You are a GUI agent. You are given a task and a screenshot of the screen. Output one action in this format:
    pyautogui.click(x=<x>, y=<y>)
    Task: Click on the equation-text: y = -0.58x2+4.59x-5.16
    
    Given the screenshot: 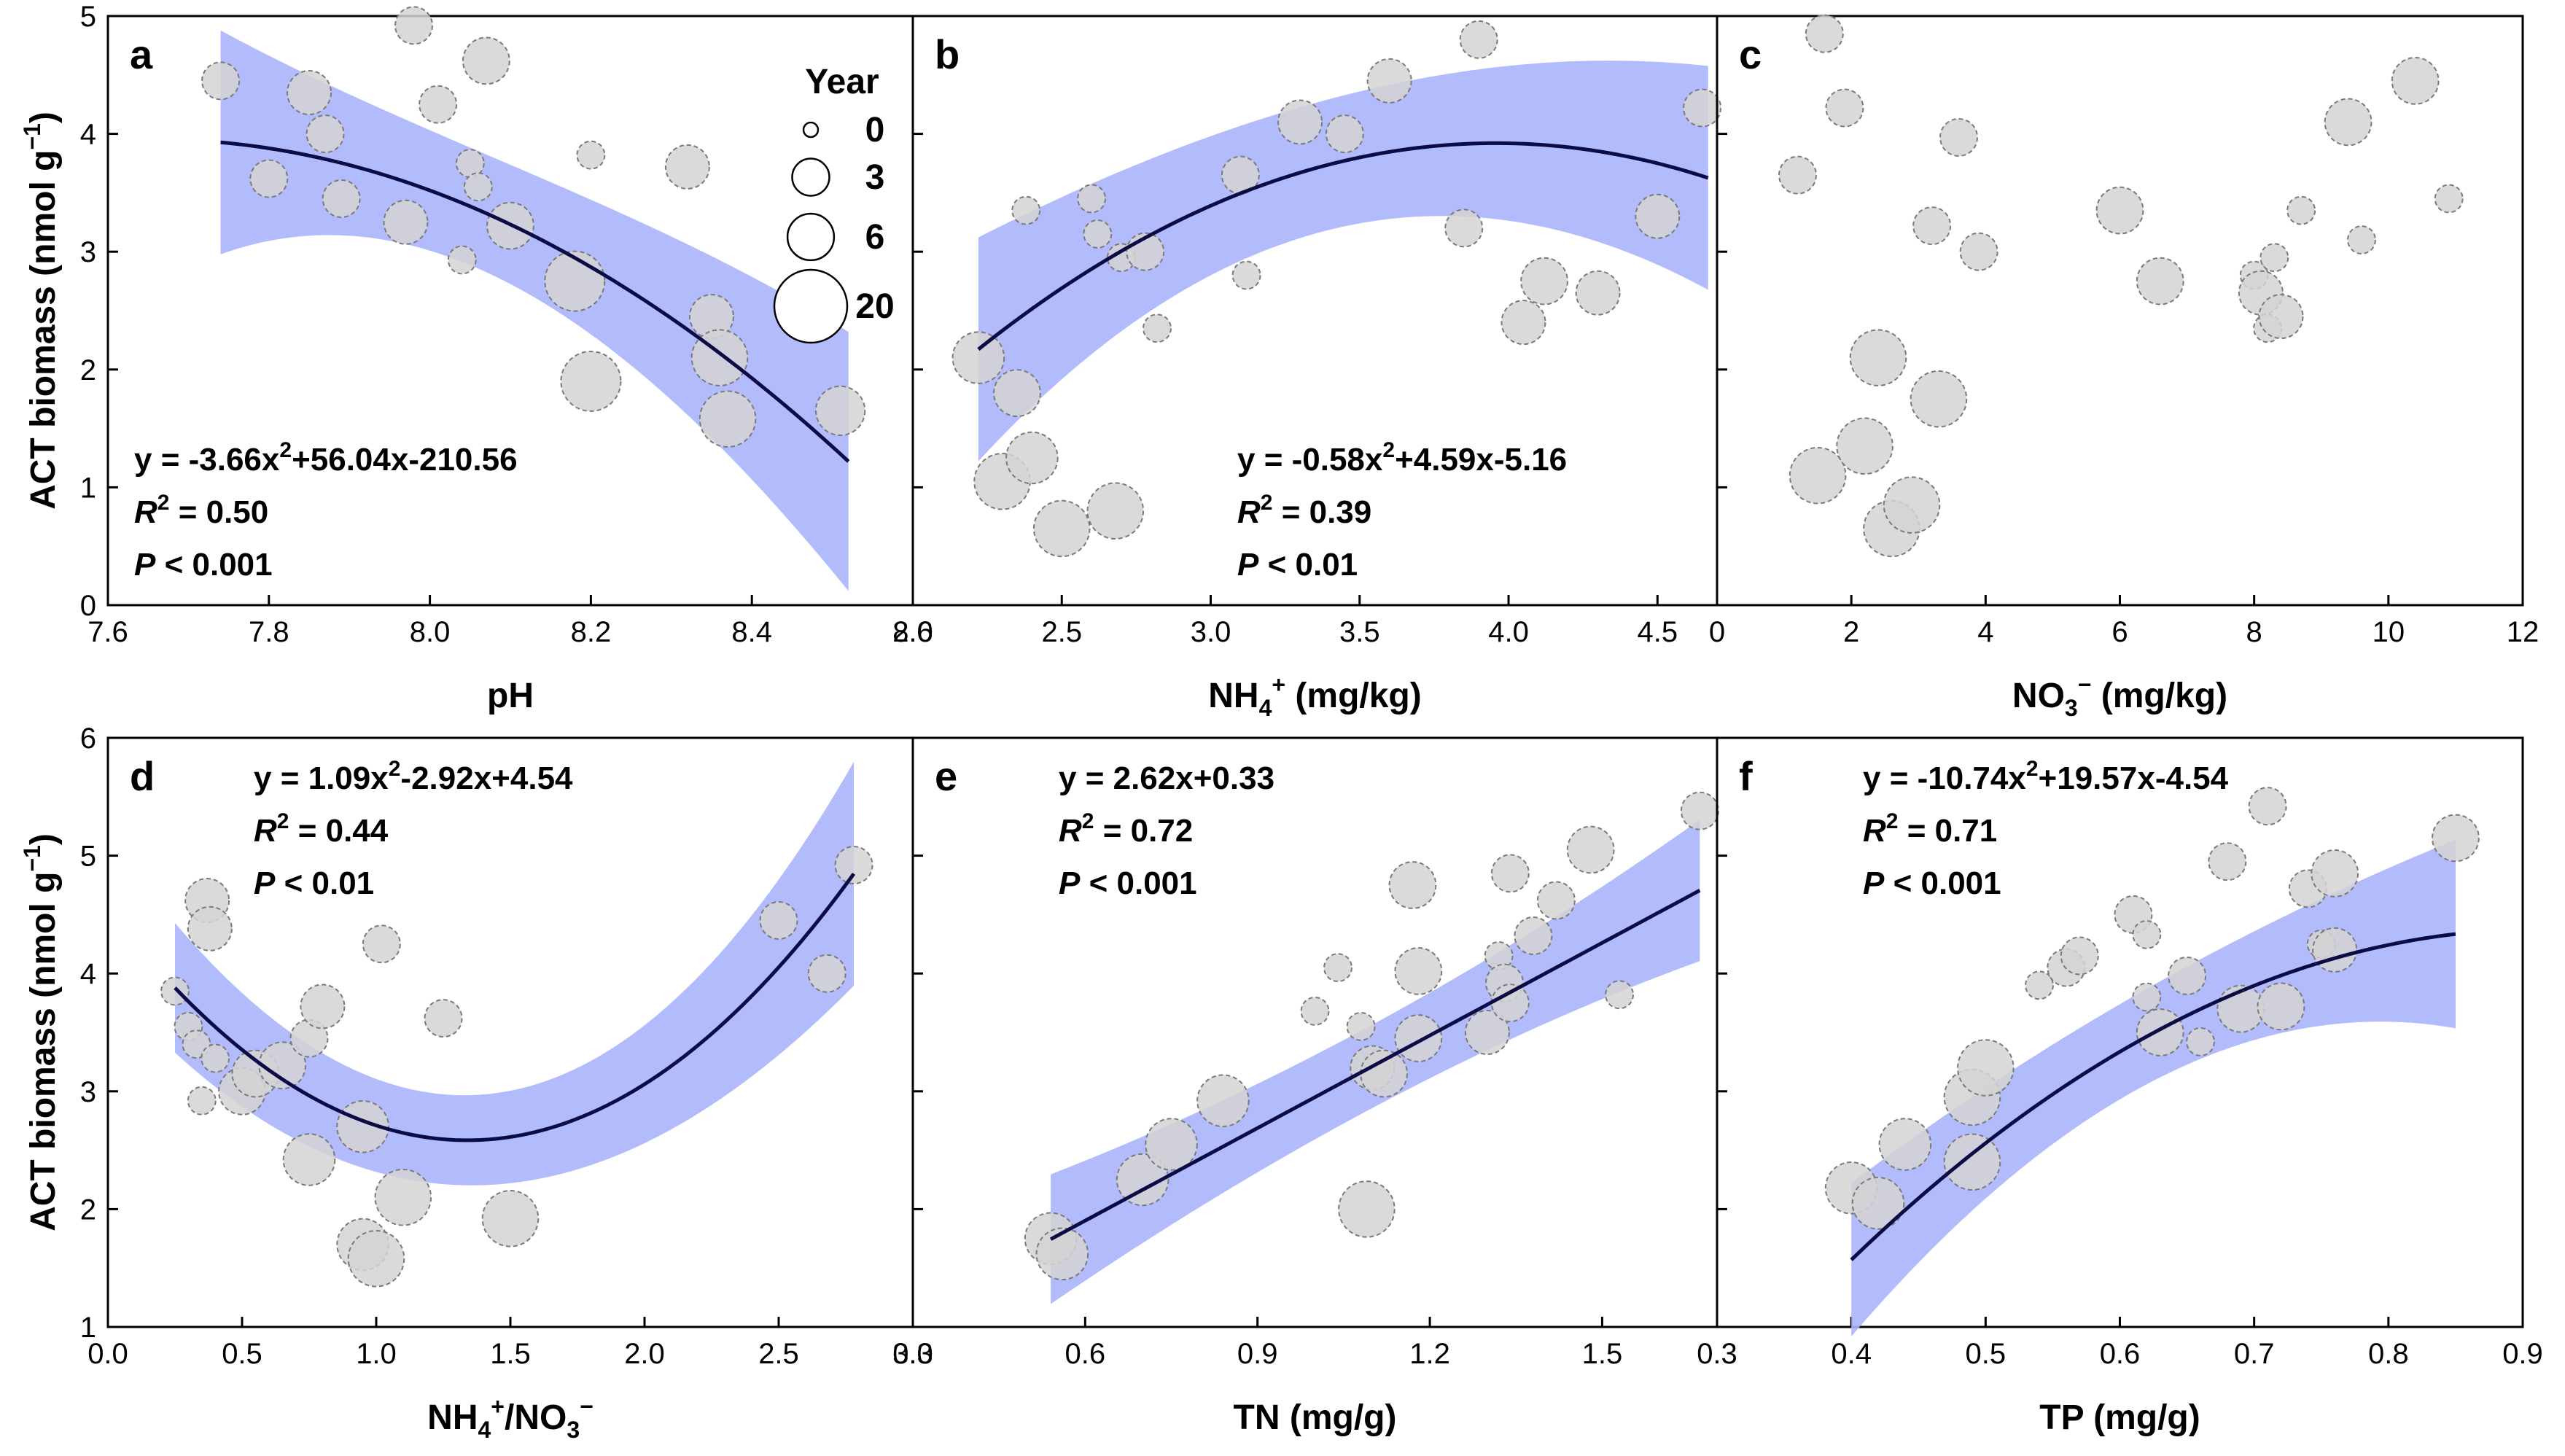 What is the action you would take?
    pyautogui.click(x=1402, y=458)
    